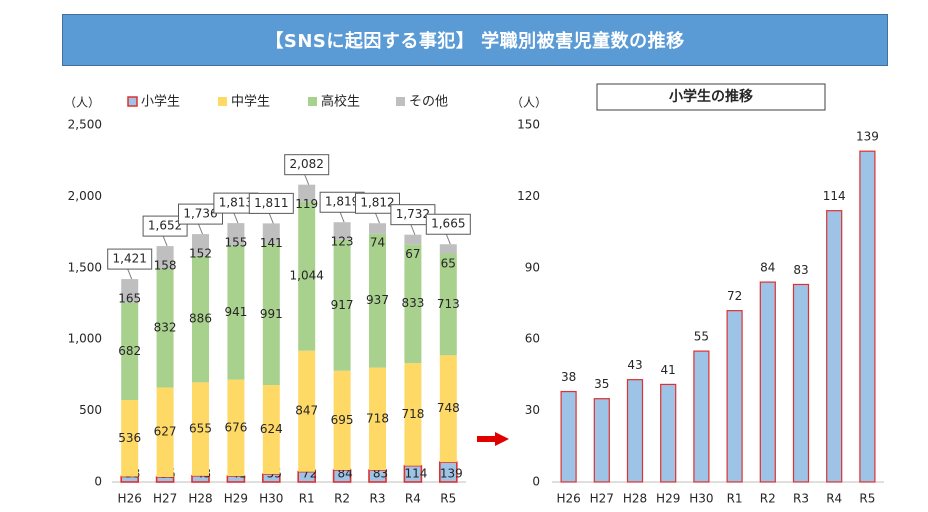 This screenshot has height=512, width=928. I want to click on left-x-tick-label: H30, so click(271, 499).